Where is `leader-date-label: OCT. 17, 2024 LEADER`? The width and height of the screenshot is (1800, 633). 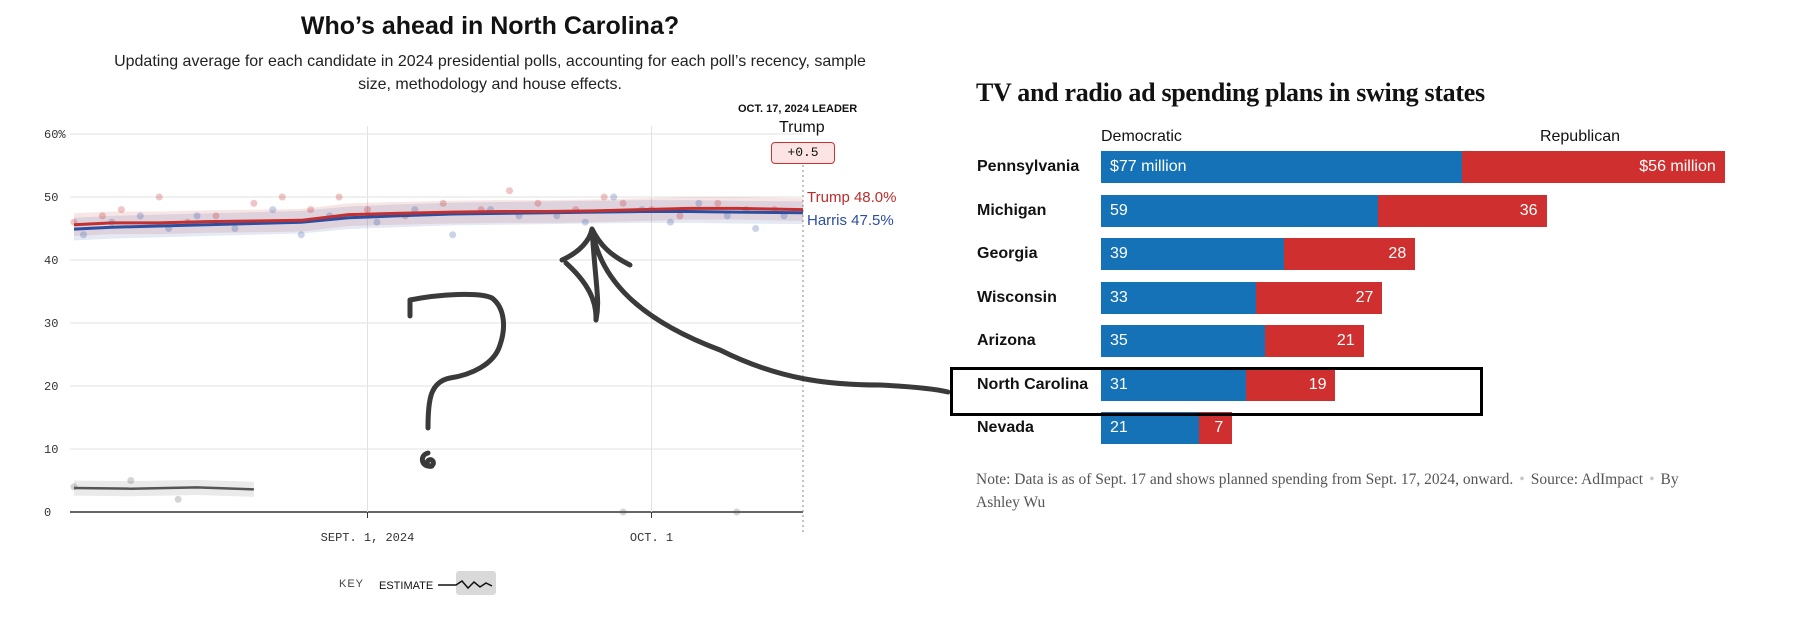
leader-date-label: OCT. 17, 2024 LEADER is located at coordinates (798, 109).